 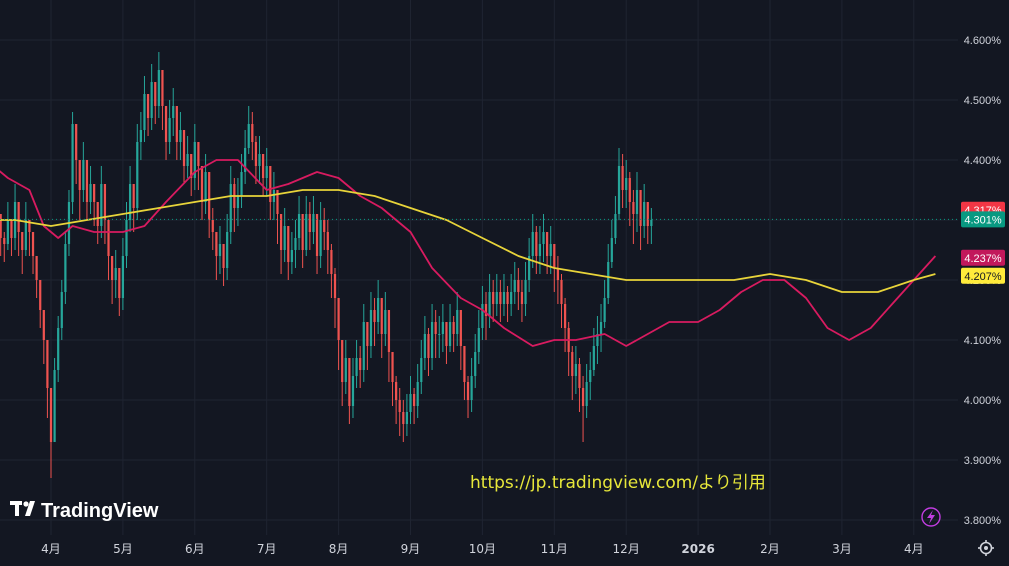 What do you see at coordinates (931, 517) in the screenshot?
I see `lightning-bolt-icon` at bounding box center [931, 517].